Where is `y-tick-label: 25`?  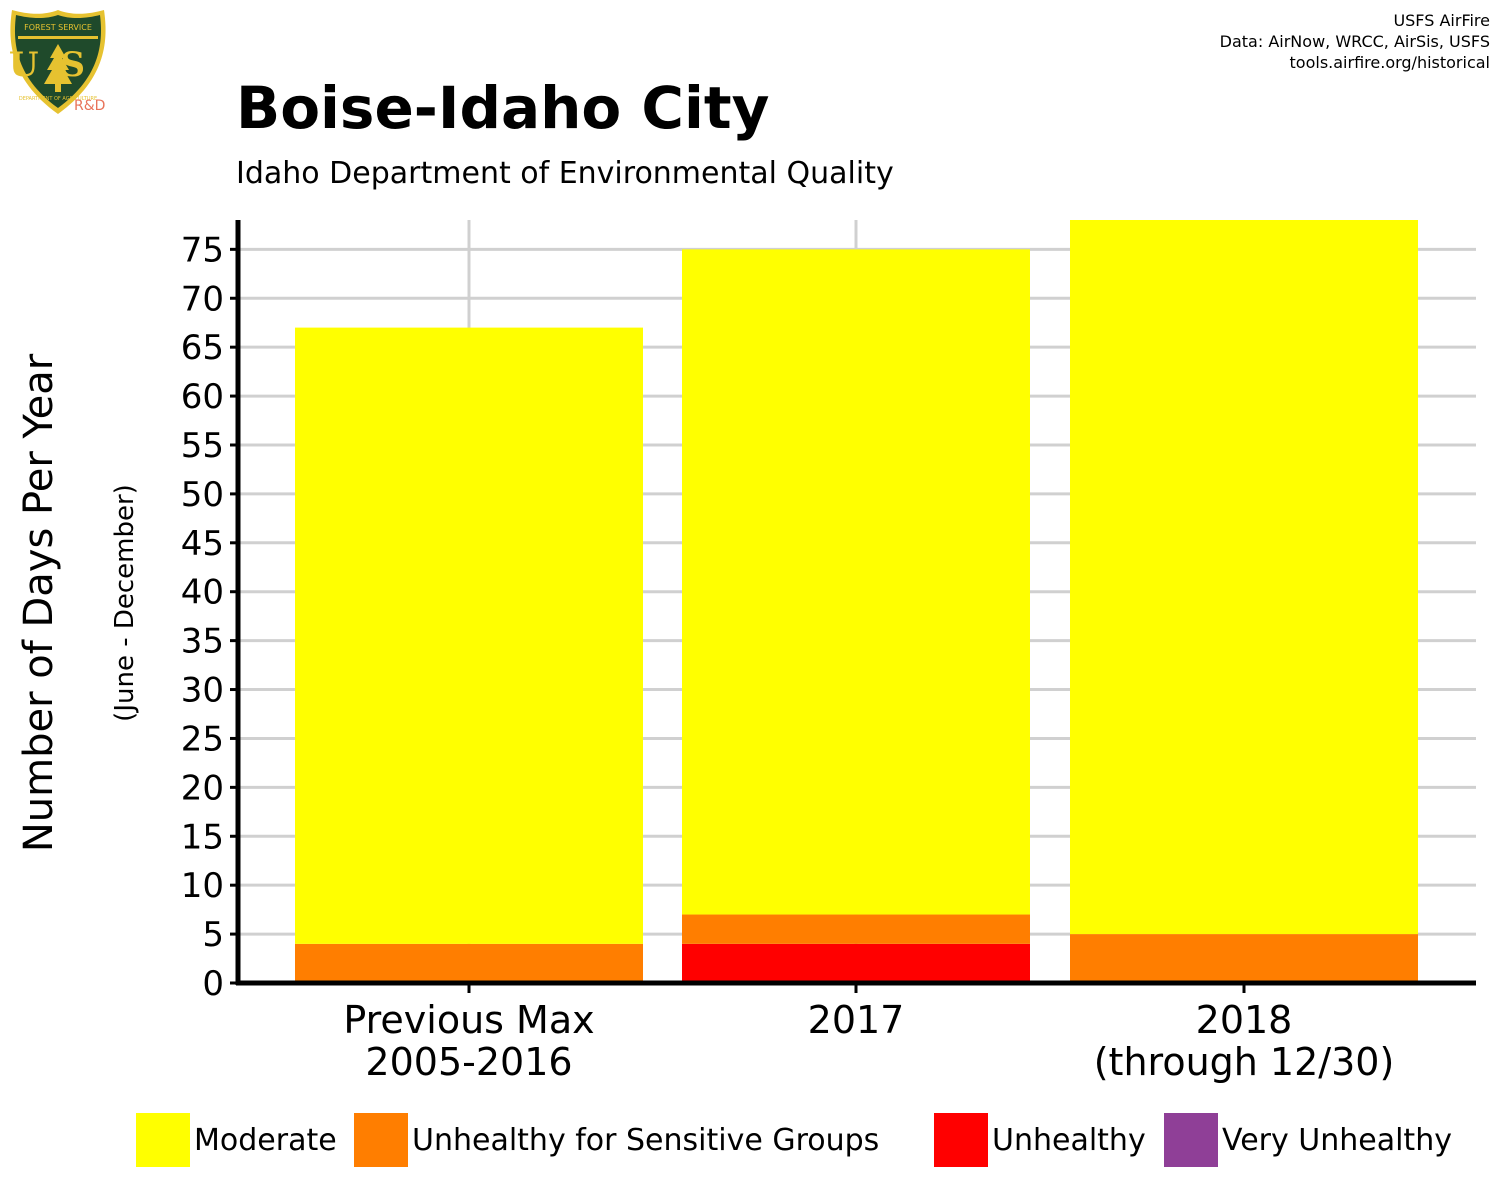
y-tick-label: 25 is located at coordinates (202, 739).